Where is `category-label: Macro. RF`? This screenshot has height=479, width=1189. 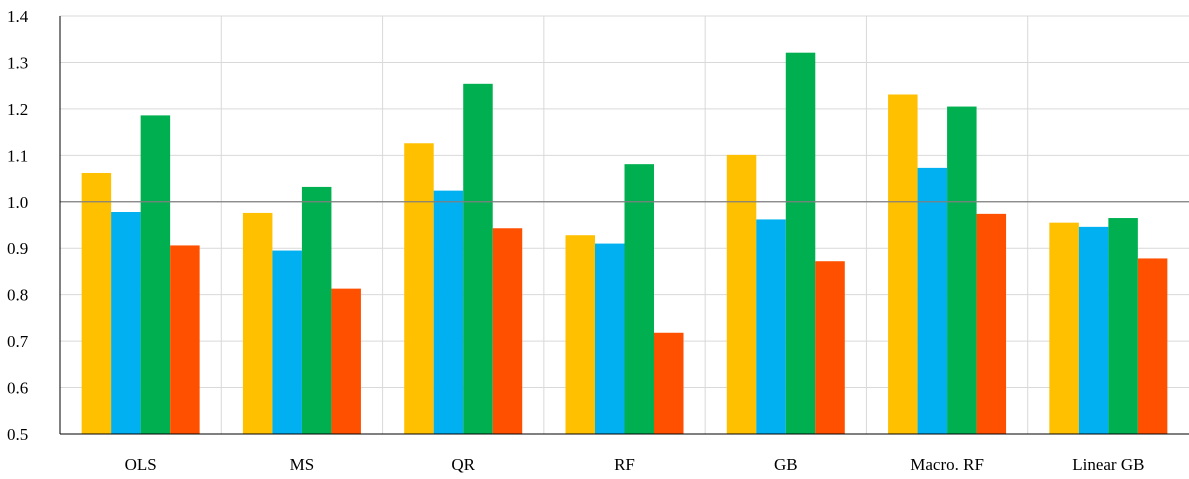 category-label: Macro. RF is located at coordinates (947, 464).